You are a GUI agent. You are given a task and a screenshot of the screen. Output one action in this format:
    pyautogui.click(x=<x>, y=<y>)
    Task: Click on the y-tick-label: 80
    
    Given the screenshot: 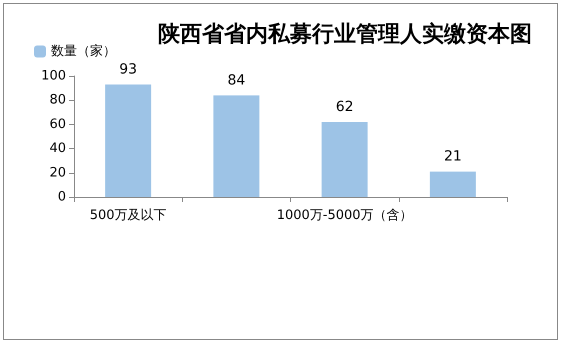 What is the action you would take?
    pyautogui.click(x=57, y=100)
    